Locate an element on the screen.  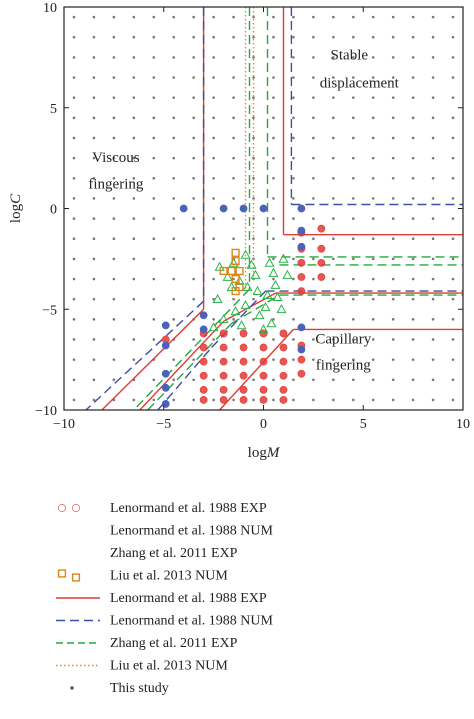
y-tick-label-3: −5 is located at coordinates (49, 310).